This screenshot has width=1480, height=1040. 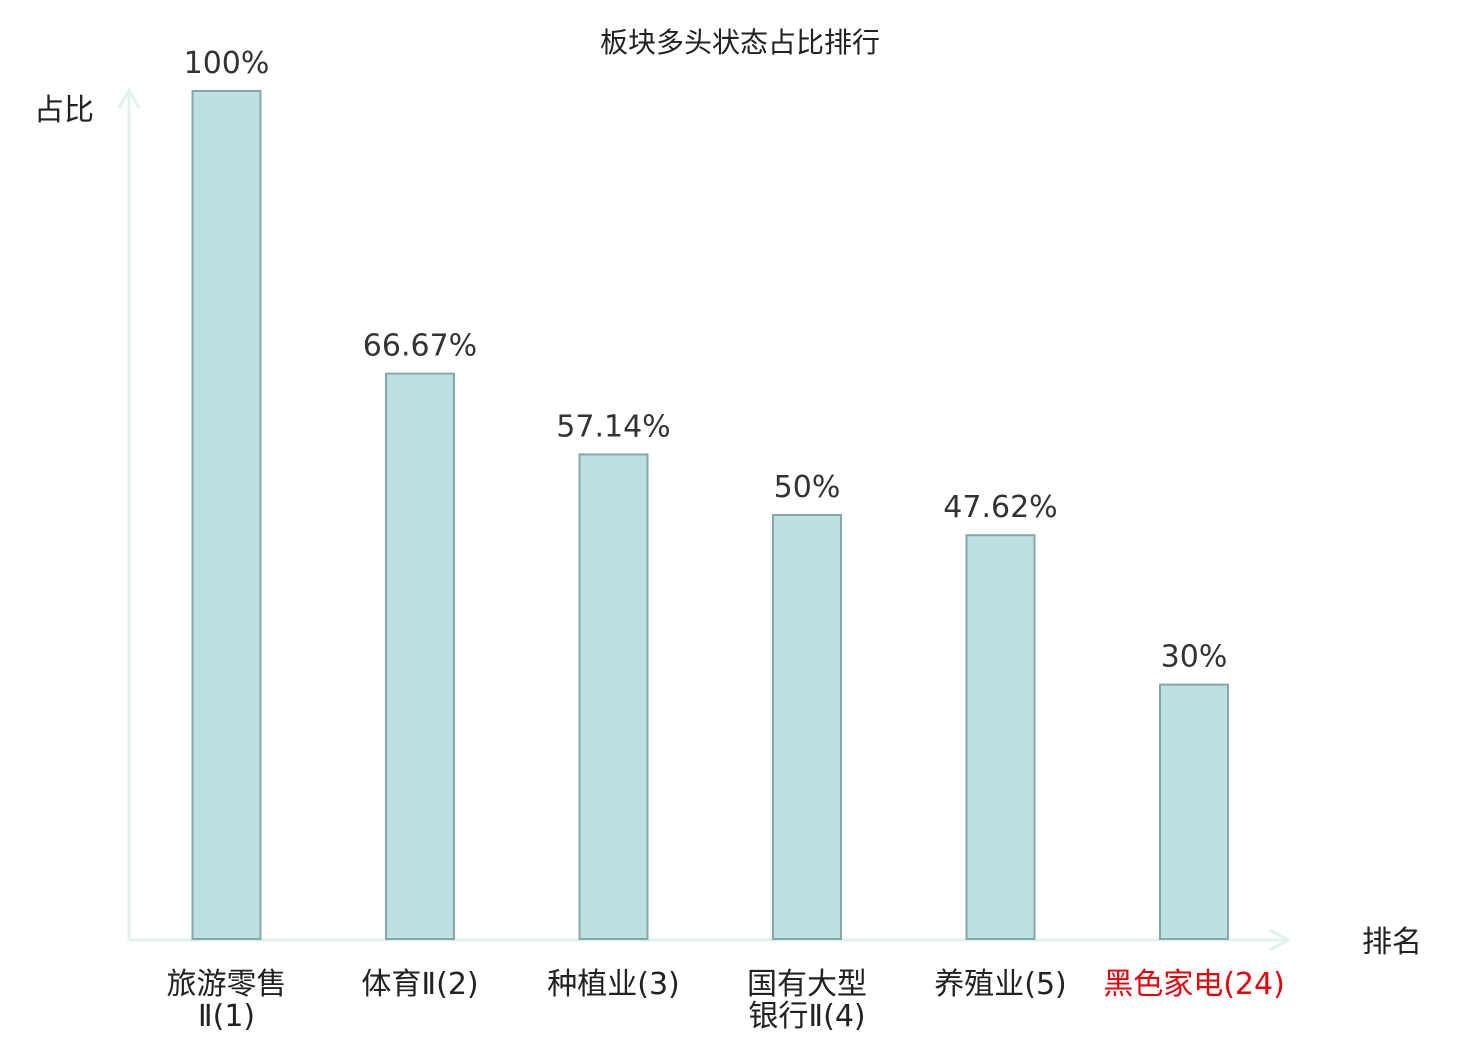 I want to click on category-label: 养殖业(5), so click(x=1000, y=984).